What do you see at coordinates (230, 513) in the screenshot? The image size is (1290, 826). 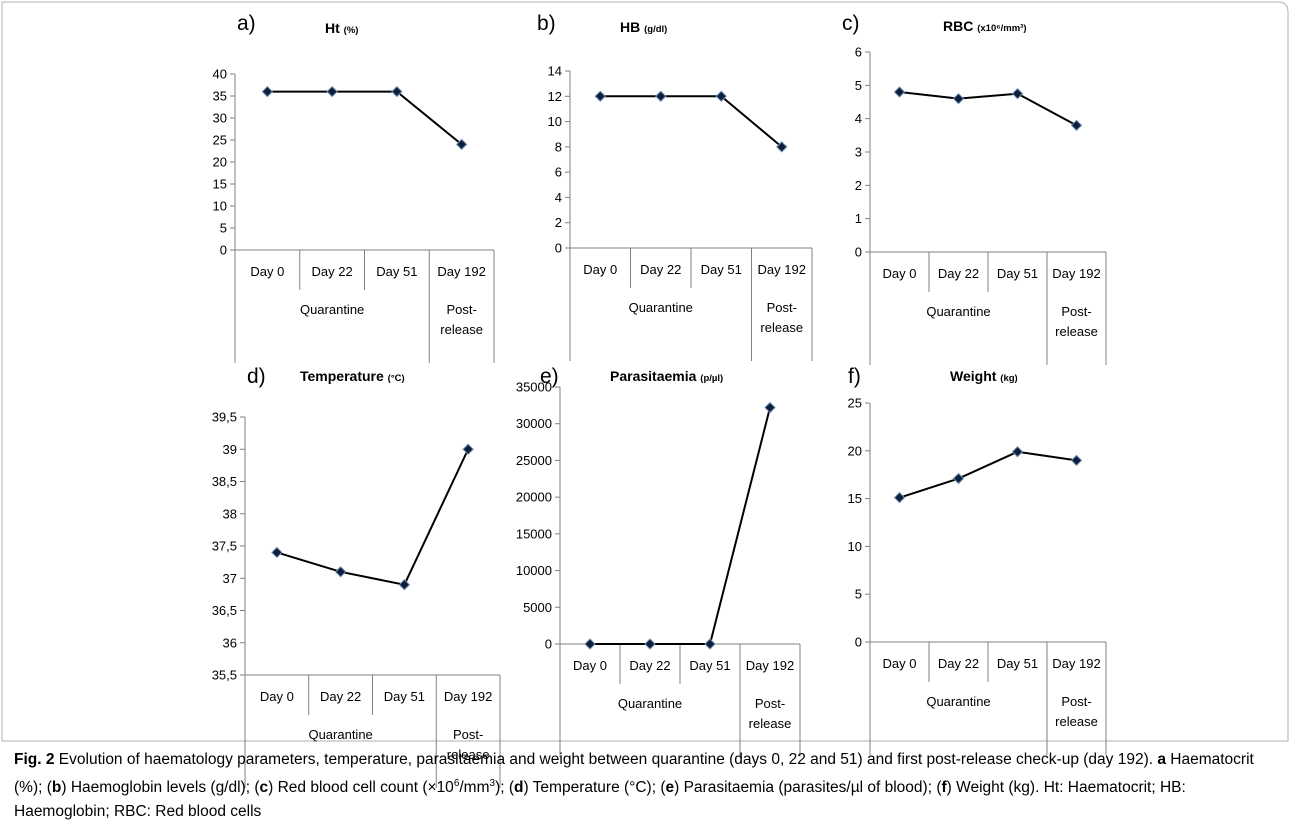 I see `y-tick-label: 38` at bounding box center [230, 513].